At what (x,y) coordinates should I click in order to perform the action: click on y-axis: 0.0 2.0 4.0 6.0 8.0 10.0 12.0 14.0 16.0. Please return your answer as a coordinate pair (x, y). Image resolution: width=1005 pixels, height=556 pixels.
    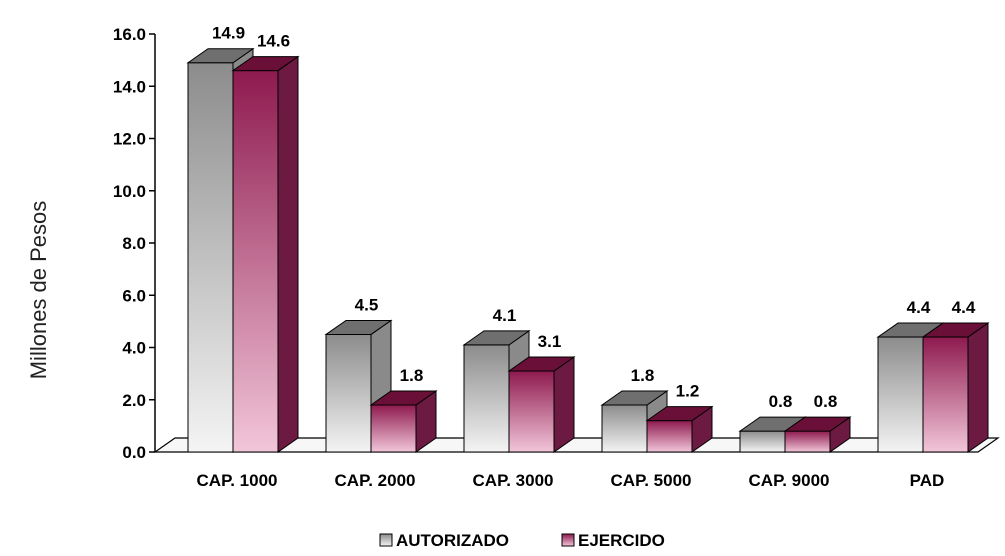
    Looking at the image, I should click on (134, 243).